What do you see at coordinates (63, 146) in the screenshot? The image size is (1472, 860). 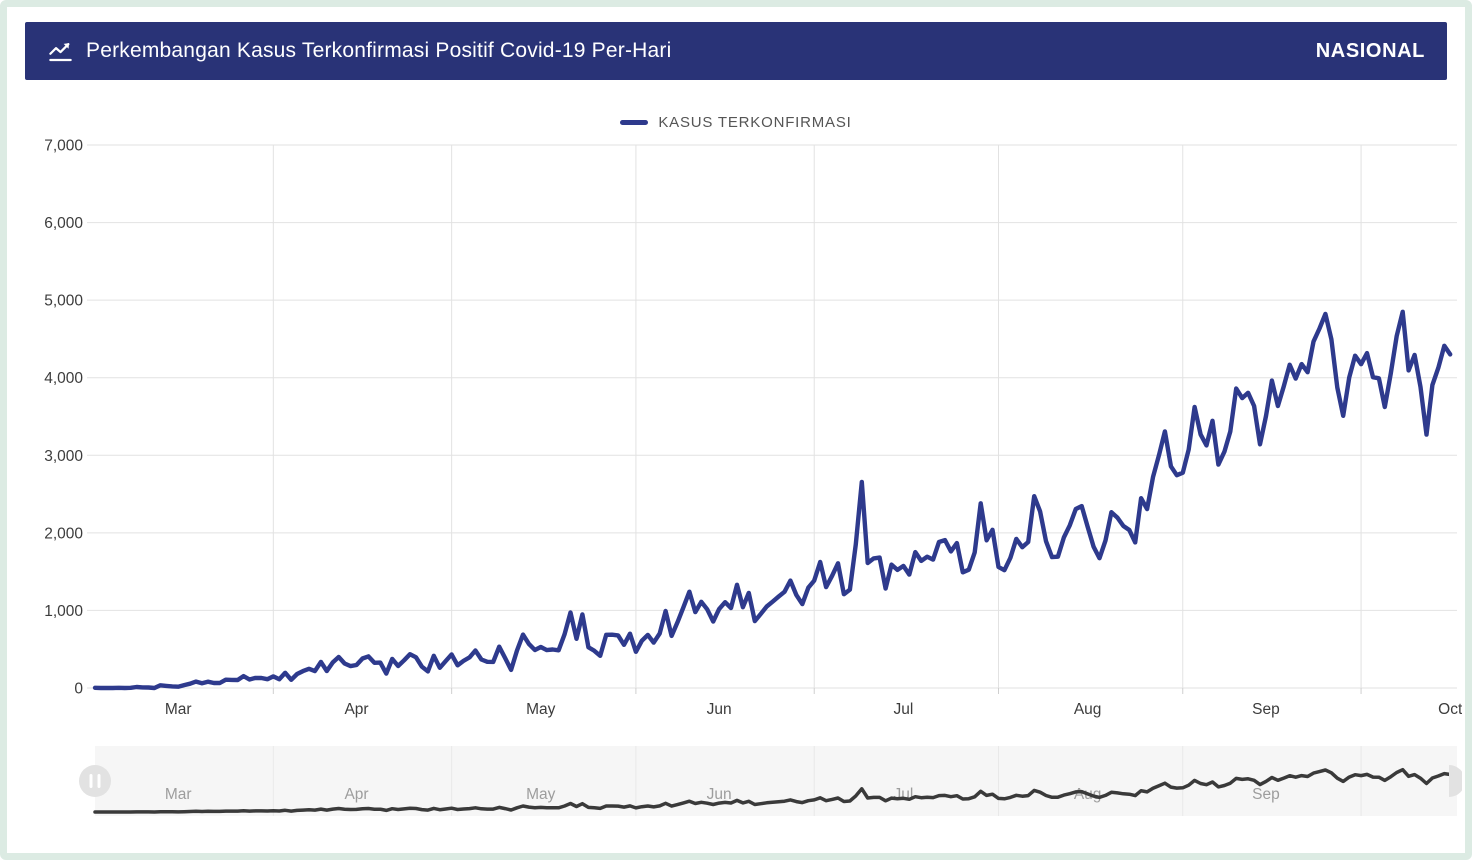 I see `y-axis-tick-label: 7,000` at bounding box center [63, 146].